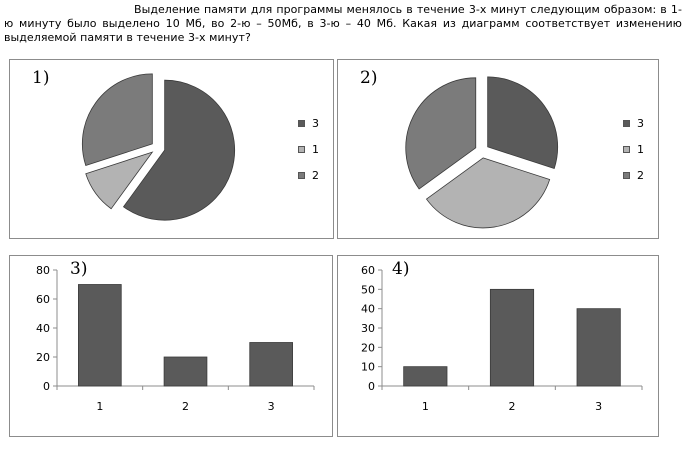 This screenshot has width=688, height=449. Describe the element at coordinates (369, 78) in the screenshot. I see `chart-number-2: 2)` at that location.